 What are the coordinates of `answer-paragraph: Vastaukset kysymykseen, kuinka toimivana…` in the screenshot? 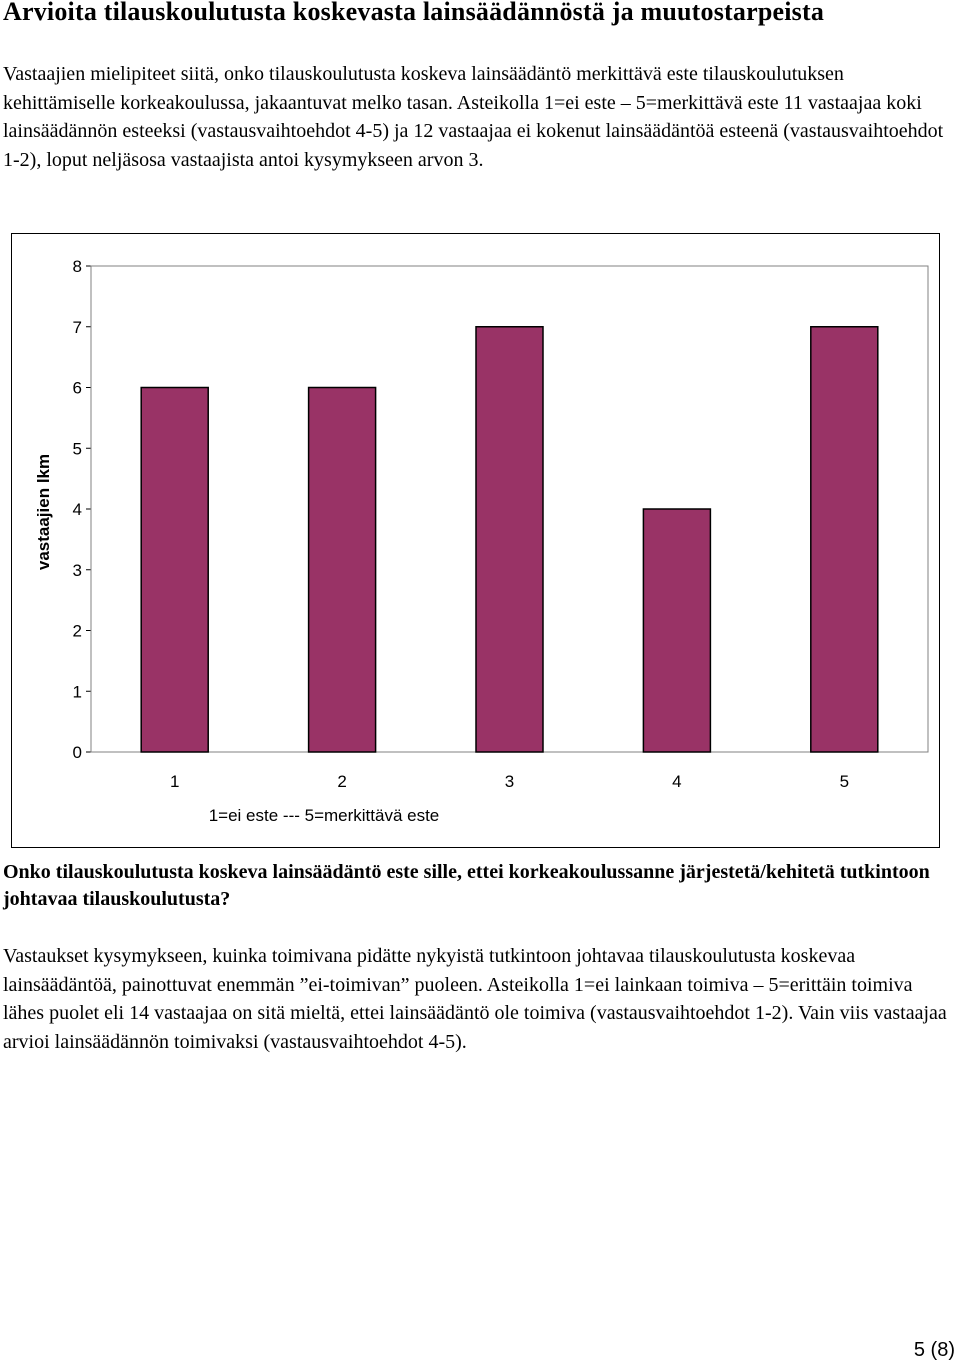 It's located at (475, 999).